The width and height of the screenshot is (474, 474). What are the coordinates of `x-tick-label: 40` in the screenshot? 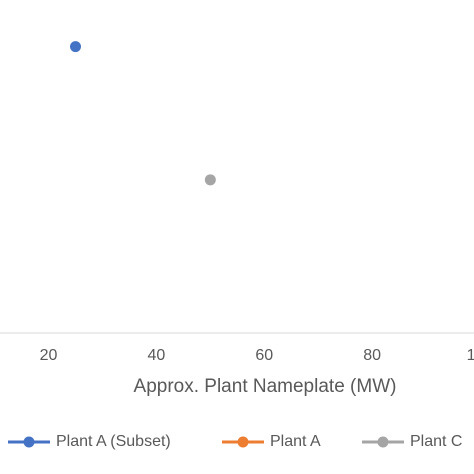 It's located at (157, 355).